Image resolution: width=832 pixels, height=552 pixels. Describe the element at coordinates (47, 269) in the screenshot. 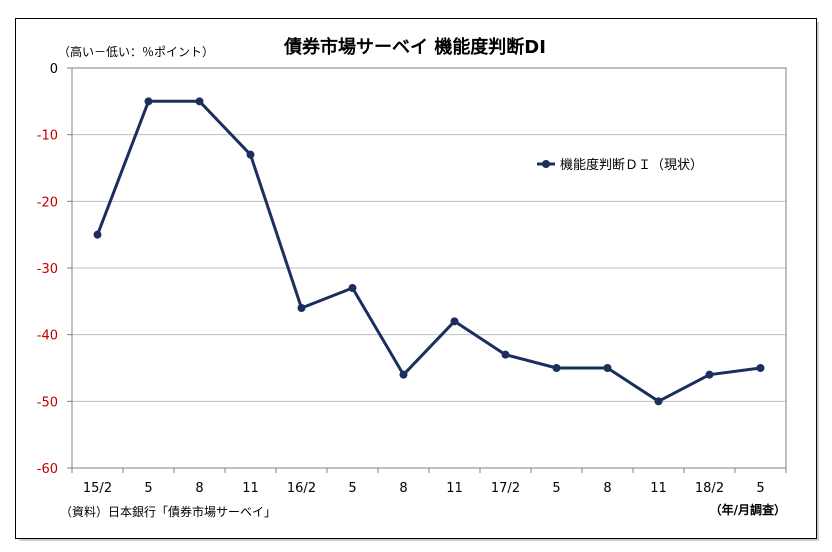

I see `y-tick-label: -30` at that location.